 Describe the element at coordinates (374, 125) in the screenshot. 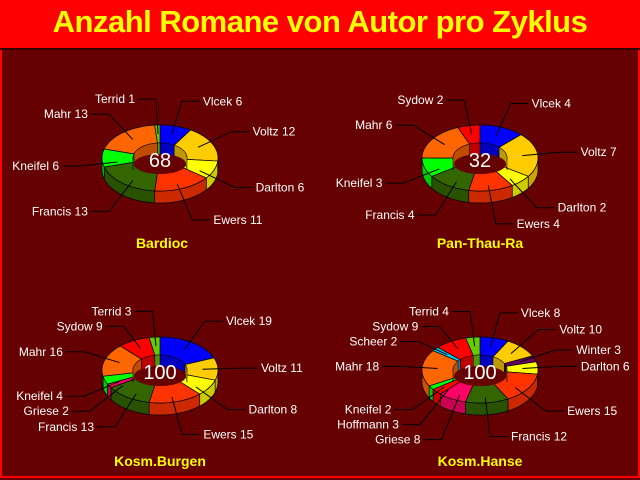

I see `data-label: Mahr 6` at that location.